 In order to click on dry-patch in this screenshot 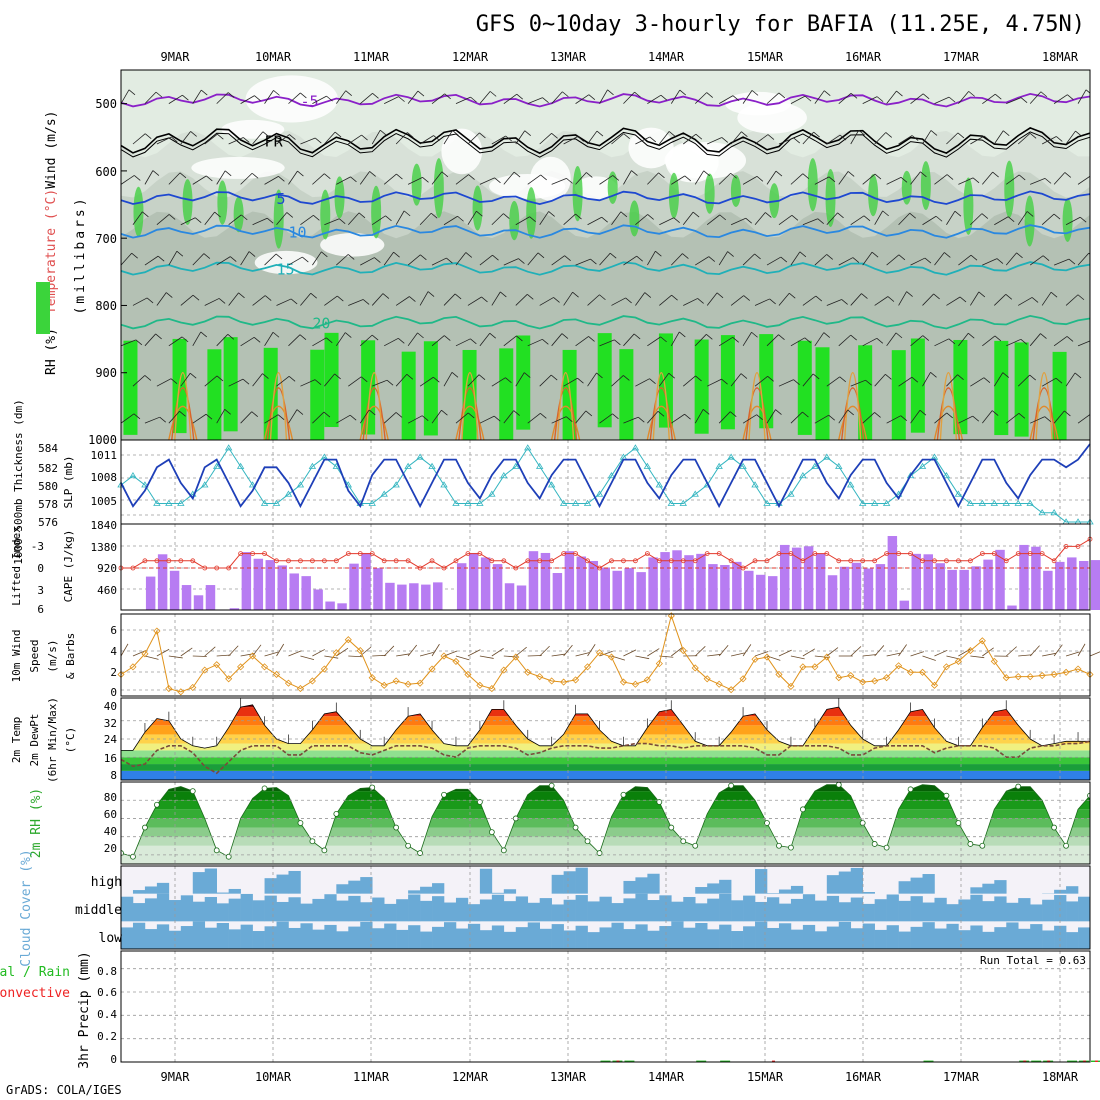, I will do `click(352, 245)`.